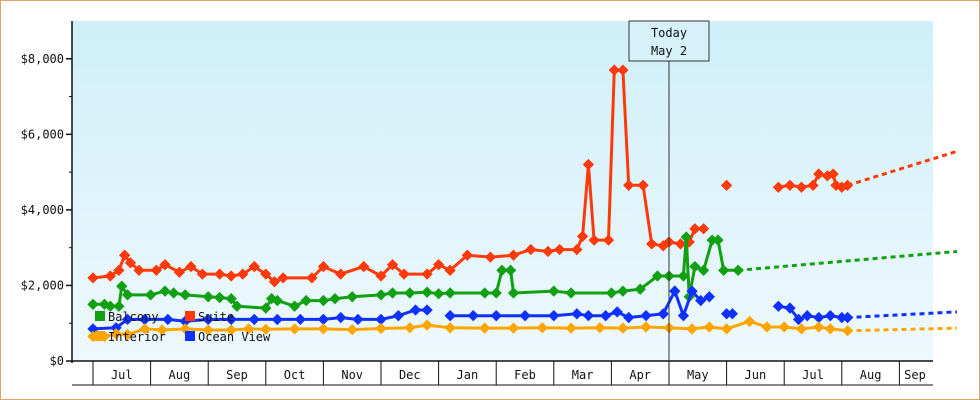 The height and width of the screenshot is (400, 980). I want to click on y-tick-label: $8,000, so click(42, 59).